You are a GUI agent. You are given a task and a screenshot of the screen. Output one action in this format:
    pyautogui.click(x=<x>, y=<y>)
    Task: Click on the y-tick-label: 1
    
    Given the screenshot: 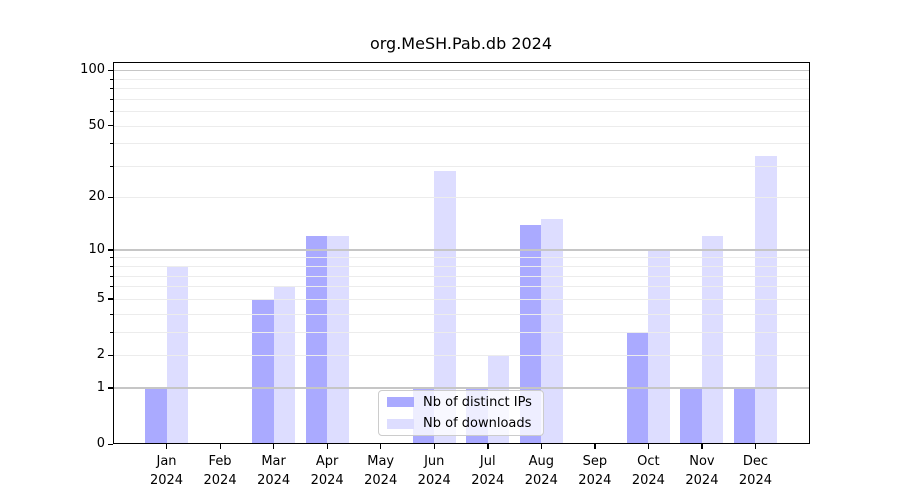 What is the action you would take?
    pyautogui.click(x=100, y=387)
    